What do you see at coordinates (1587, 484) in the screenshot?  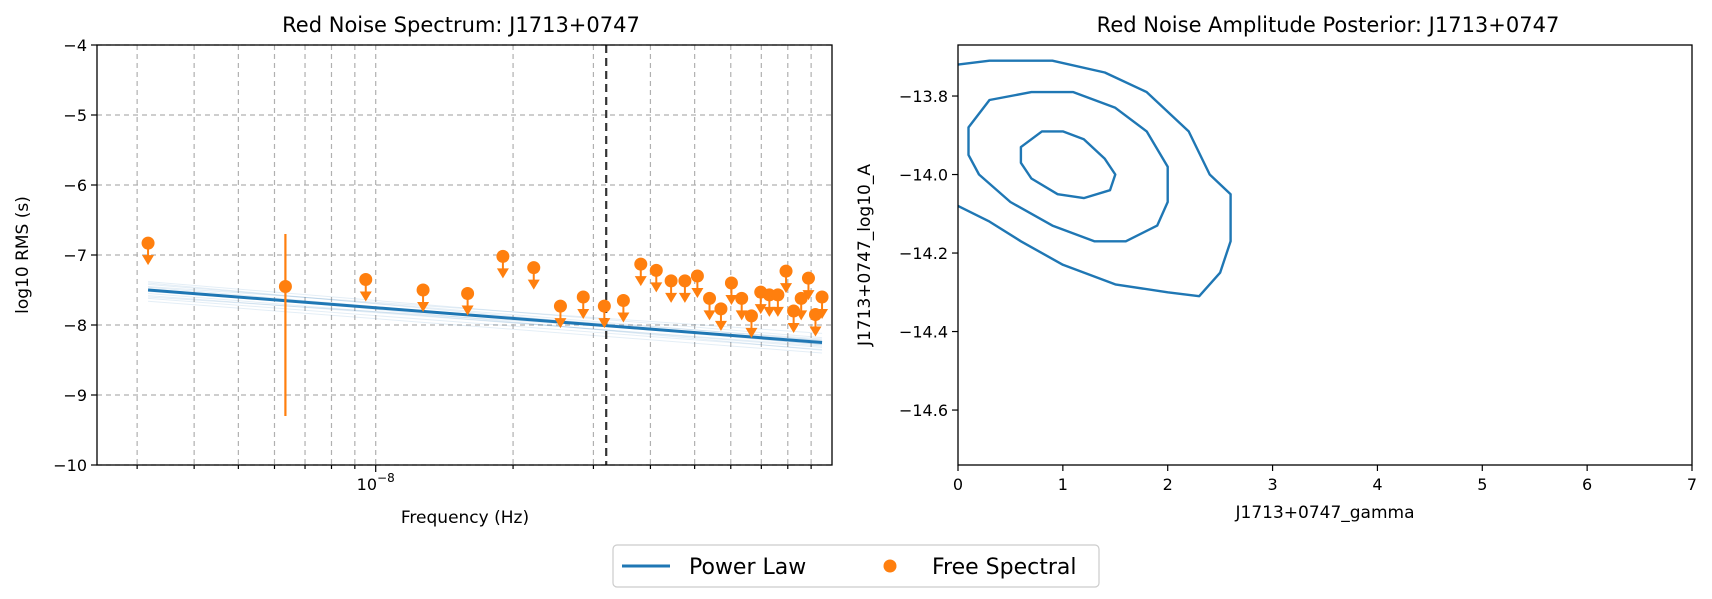 I see `x-tick-label: 6` at bounding box center [1587, 484].